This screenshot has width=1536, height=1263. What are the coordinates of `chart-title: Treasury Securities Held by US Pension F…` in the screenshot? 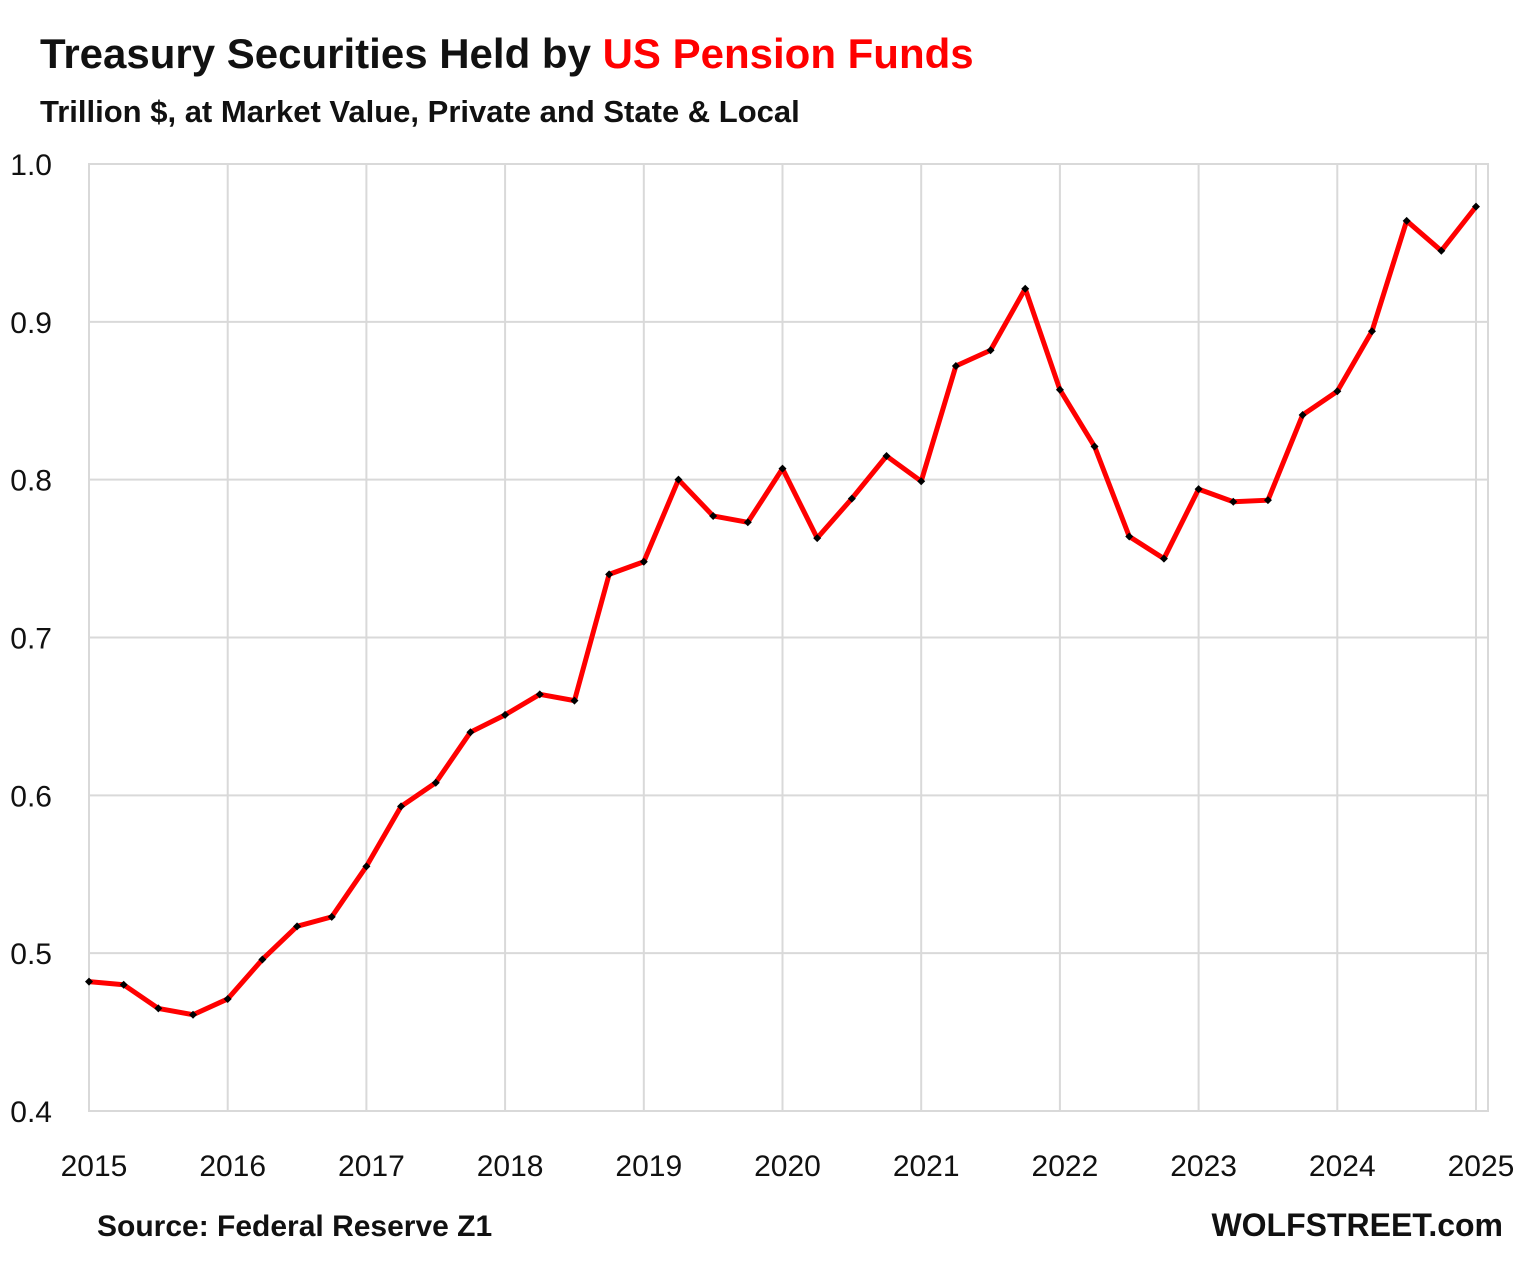 It's located at (507, 53).